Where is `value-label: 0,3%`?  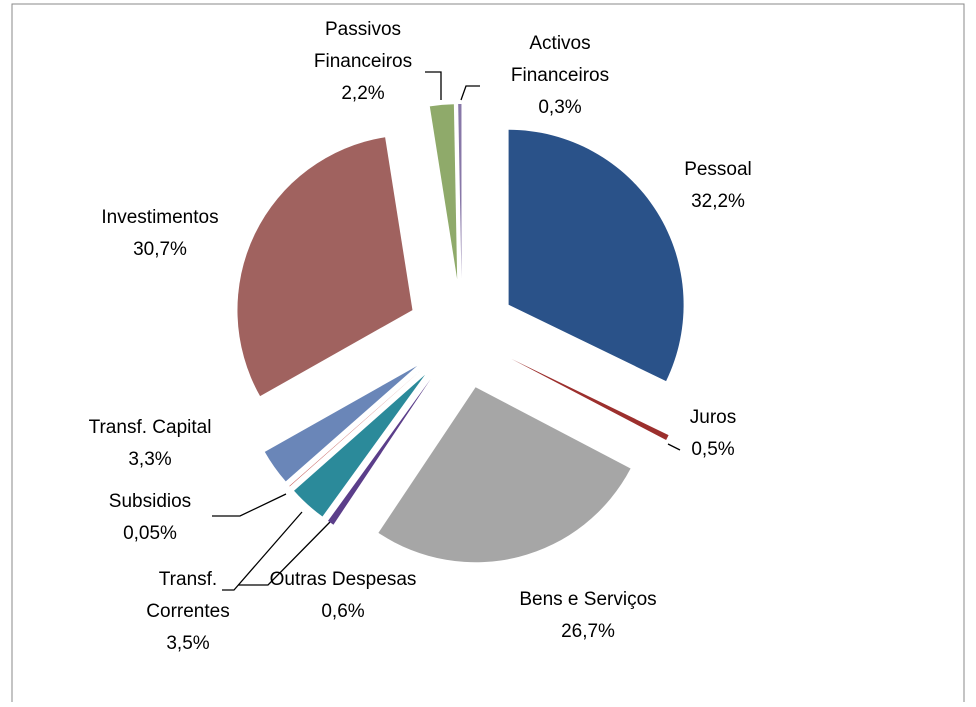 value-label: 0,3% is located at coordinates (559, 107).